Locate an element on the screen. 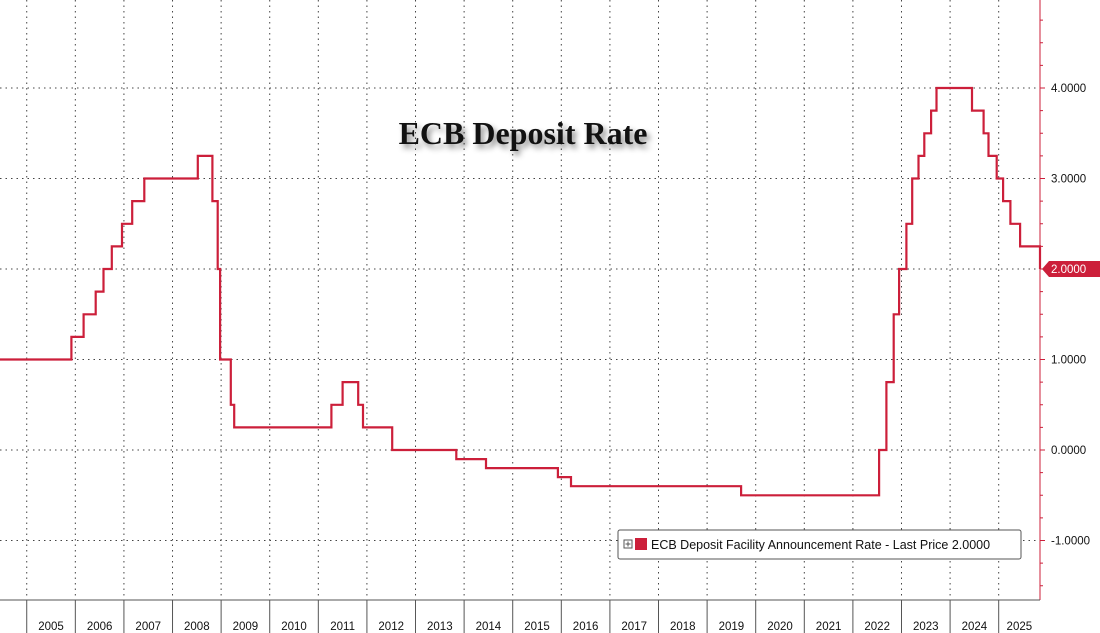 This screenshot has width=1100, height=633. y-tick-label: -1.0000 is located at coordinates (1070, 542).